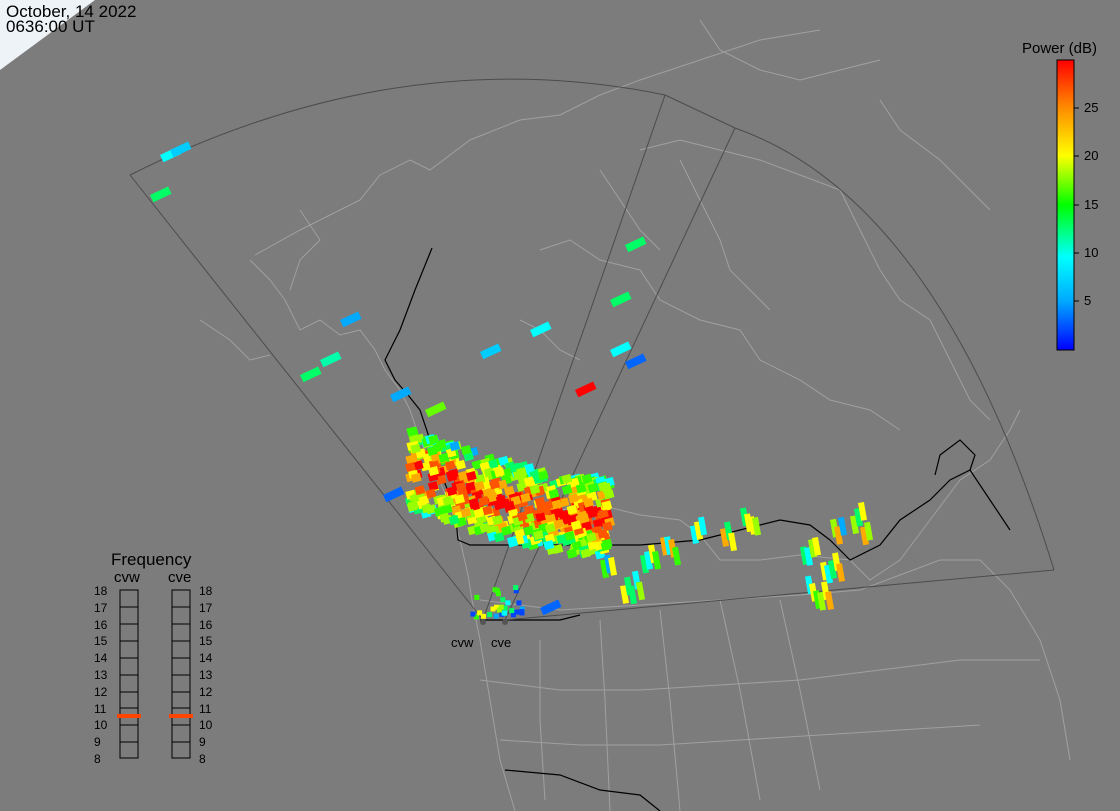  I want to click on colorbar, so click(1065, 205).